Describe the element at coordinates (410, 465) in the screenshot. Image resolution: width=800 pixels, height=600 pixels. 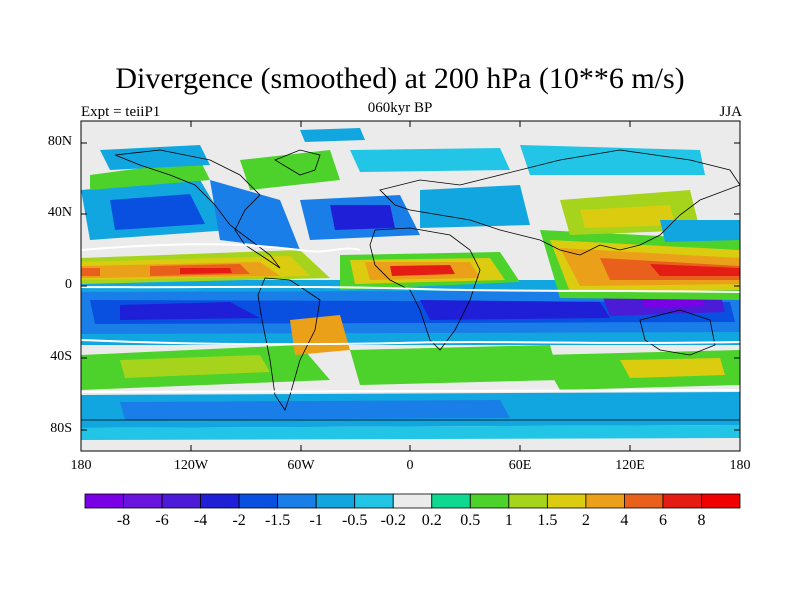
I see `lon-label-0: 0` at that location.